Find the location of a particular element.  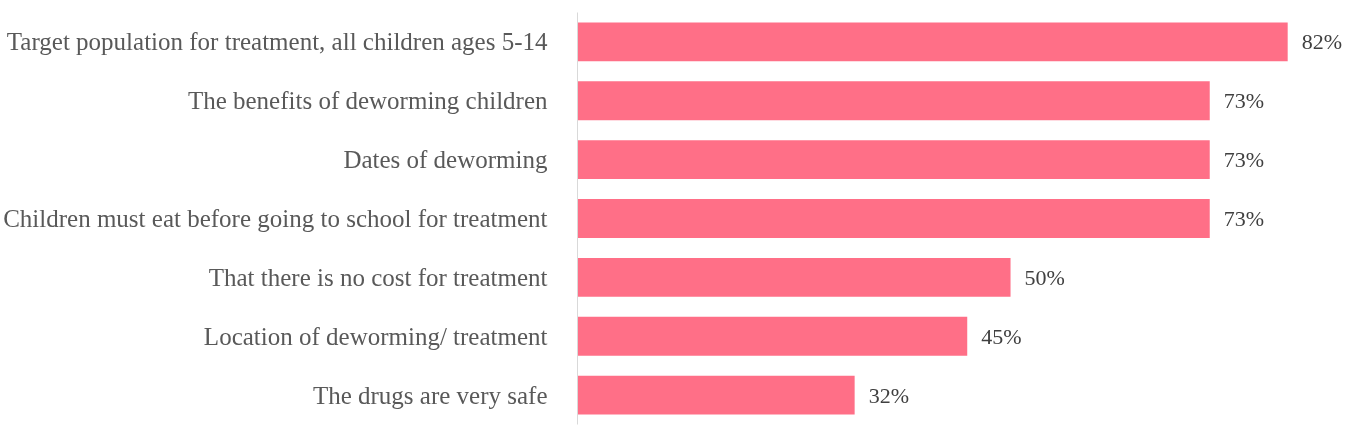

y-tick-label: Location of deworming/ treatment is located at coordinates (375, 336).